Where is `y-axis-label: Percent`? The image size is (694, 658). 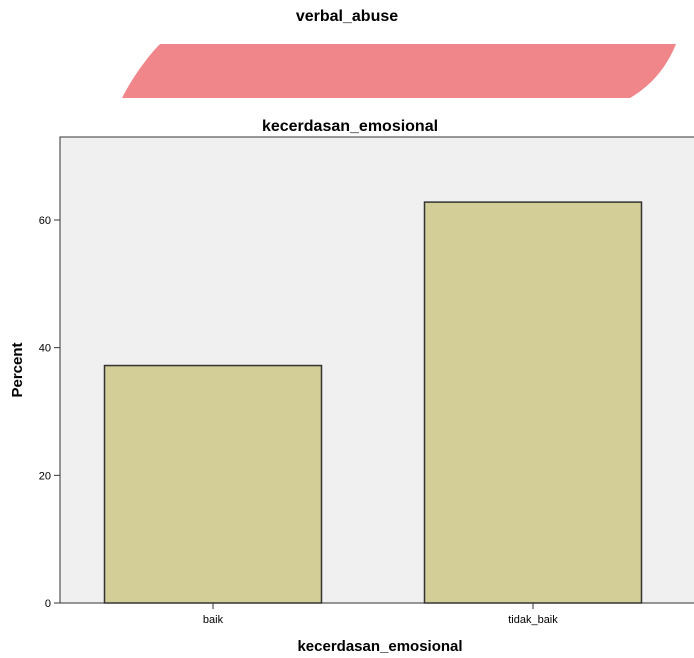 y-axis-label: Percent is located at coordinates (17, 369).